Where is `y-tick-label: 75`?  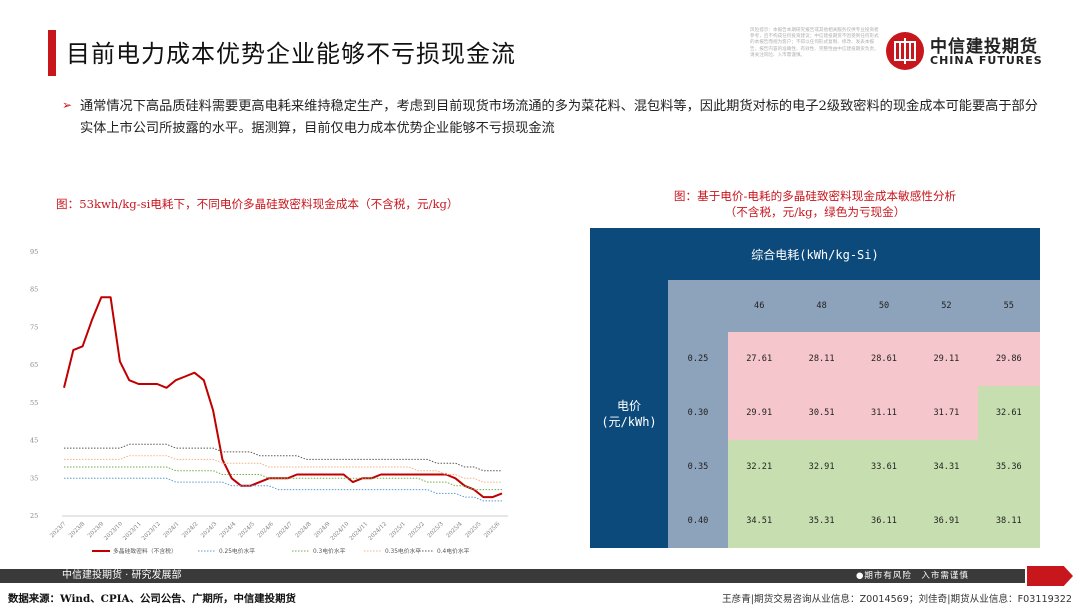
y-tick-label: 75 is located at coordinates (34, 327).